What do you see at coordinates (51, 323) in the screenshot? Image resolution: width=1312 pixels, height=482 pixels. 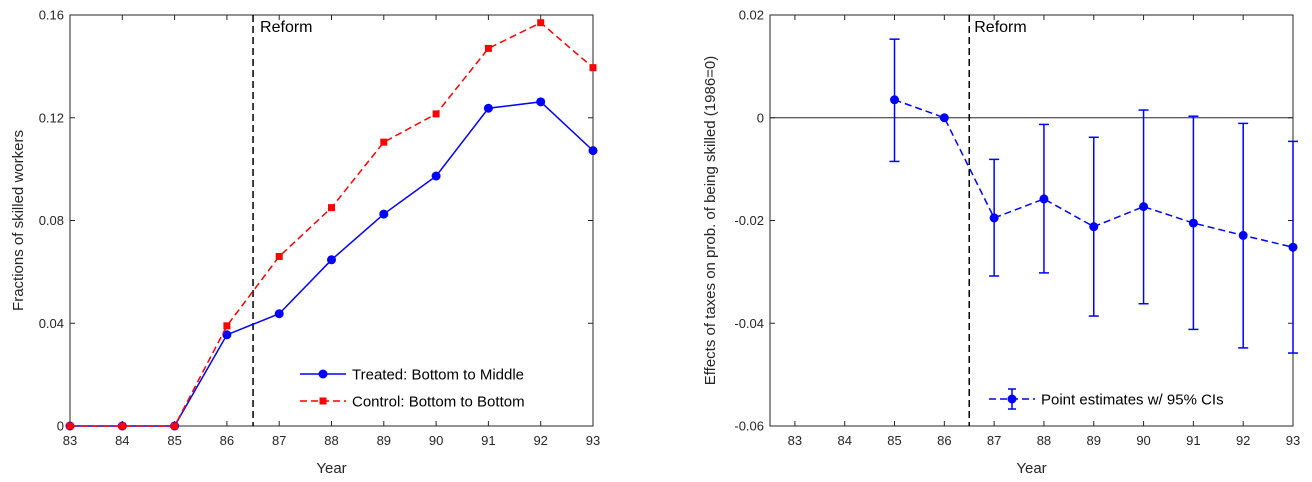 I see `left-y-tick-label: 0.04` at bounding box center [51, 323].